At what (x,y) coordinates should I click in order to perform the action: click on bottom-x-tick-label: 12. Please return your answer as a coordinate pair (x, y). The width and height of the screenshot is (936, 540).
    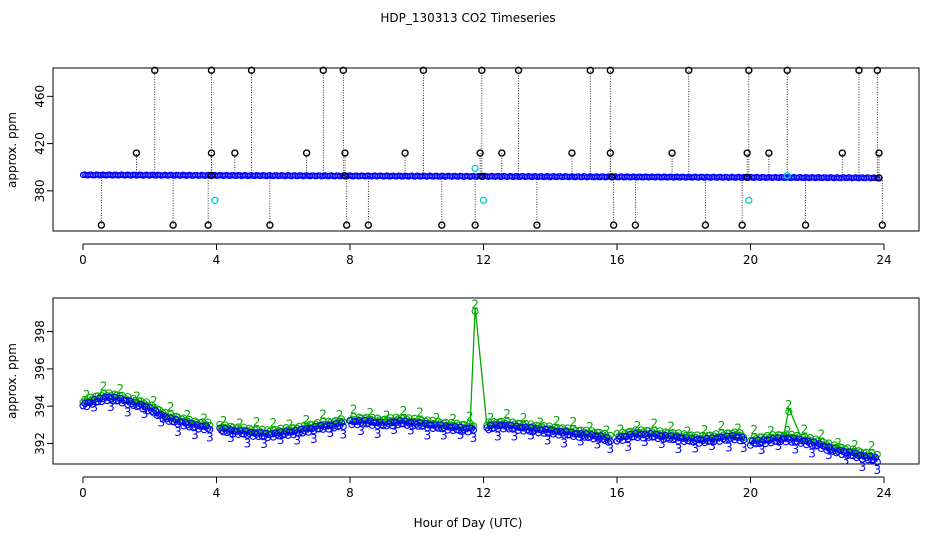
    Looking at the image, I should click on (483, 493).